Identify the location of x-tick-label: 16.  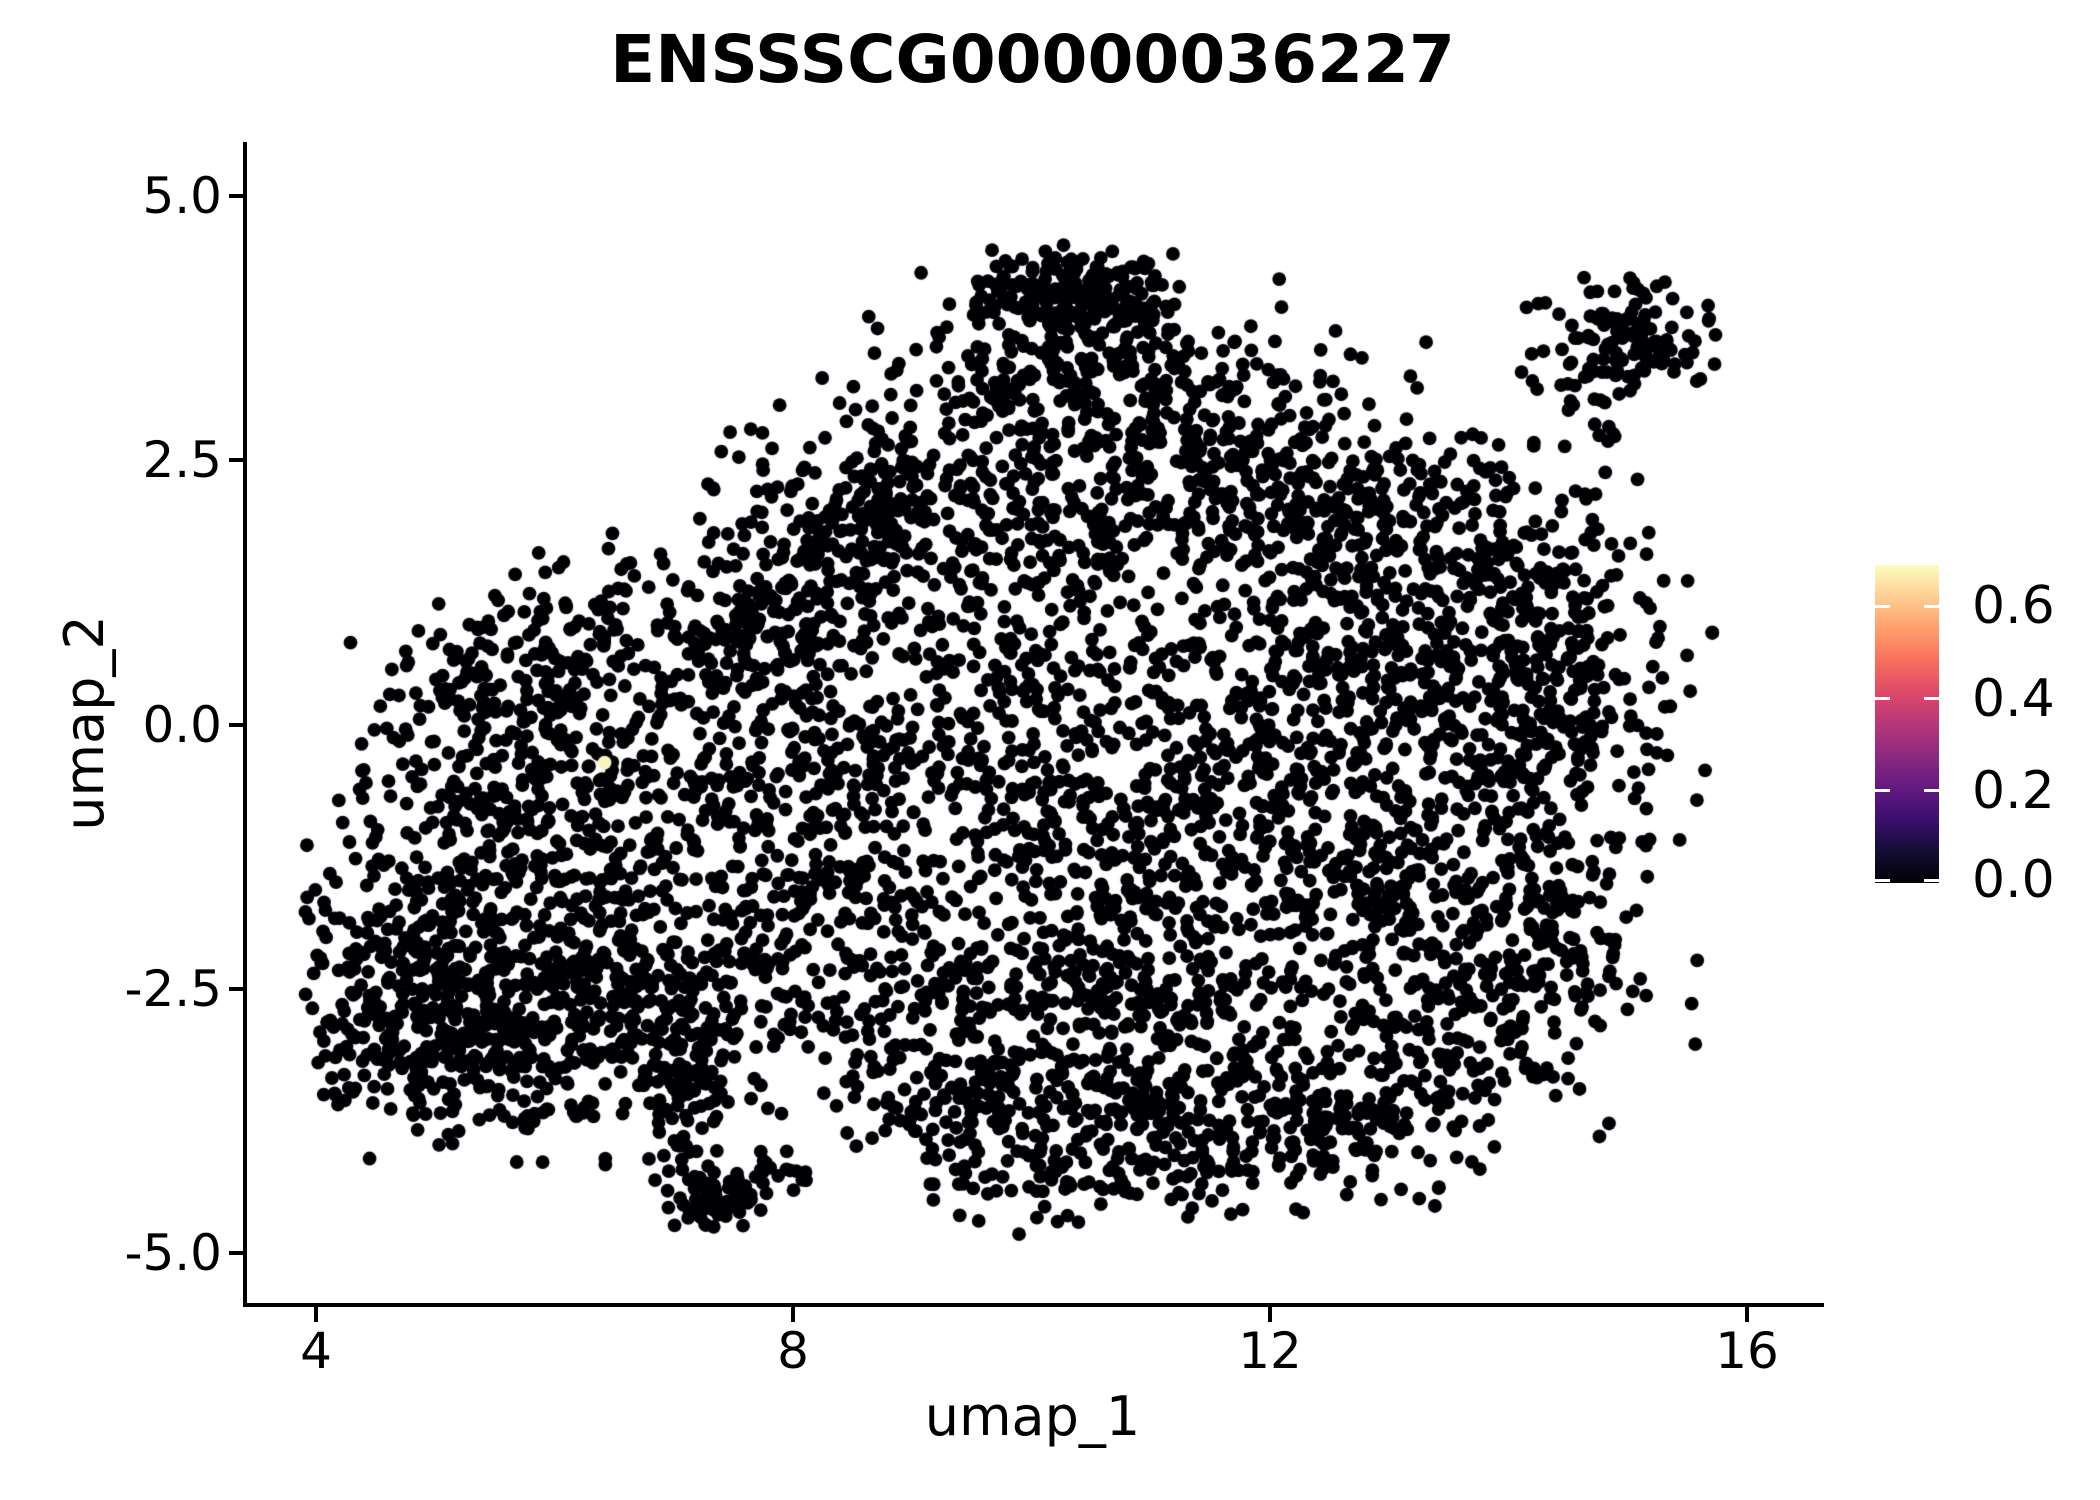
(1747, 1351).